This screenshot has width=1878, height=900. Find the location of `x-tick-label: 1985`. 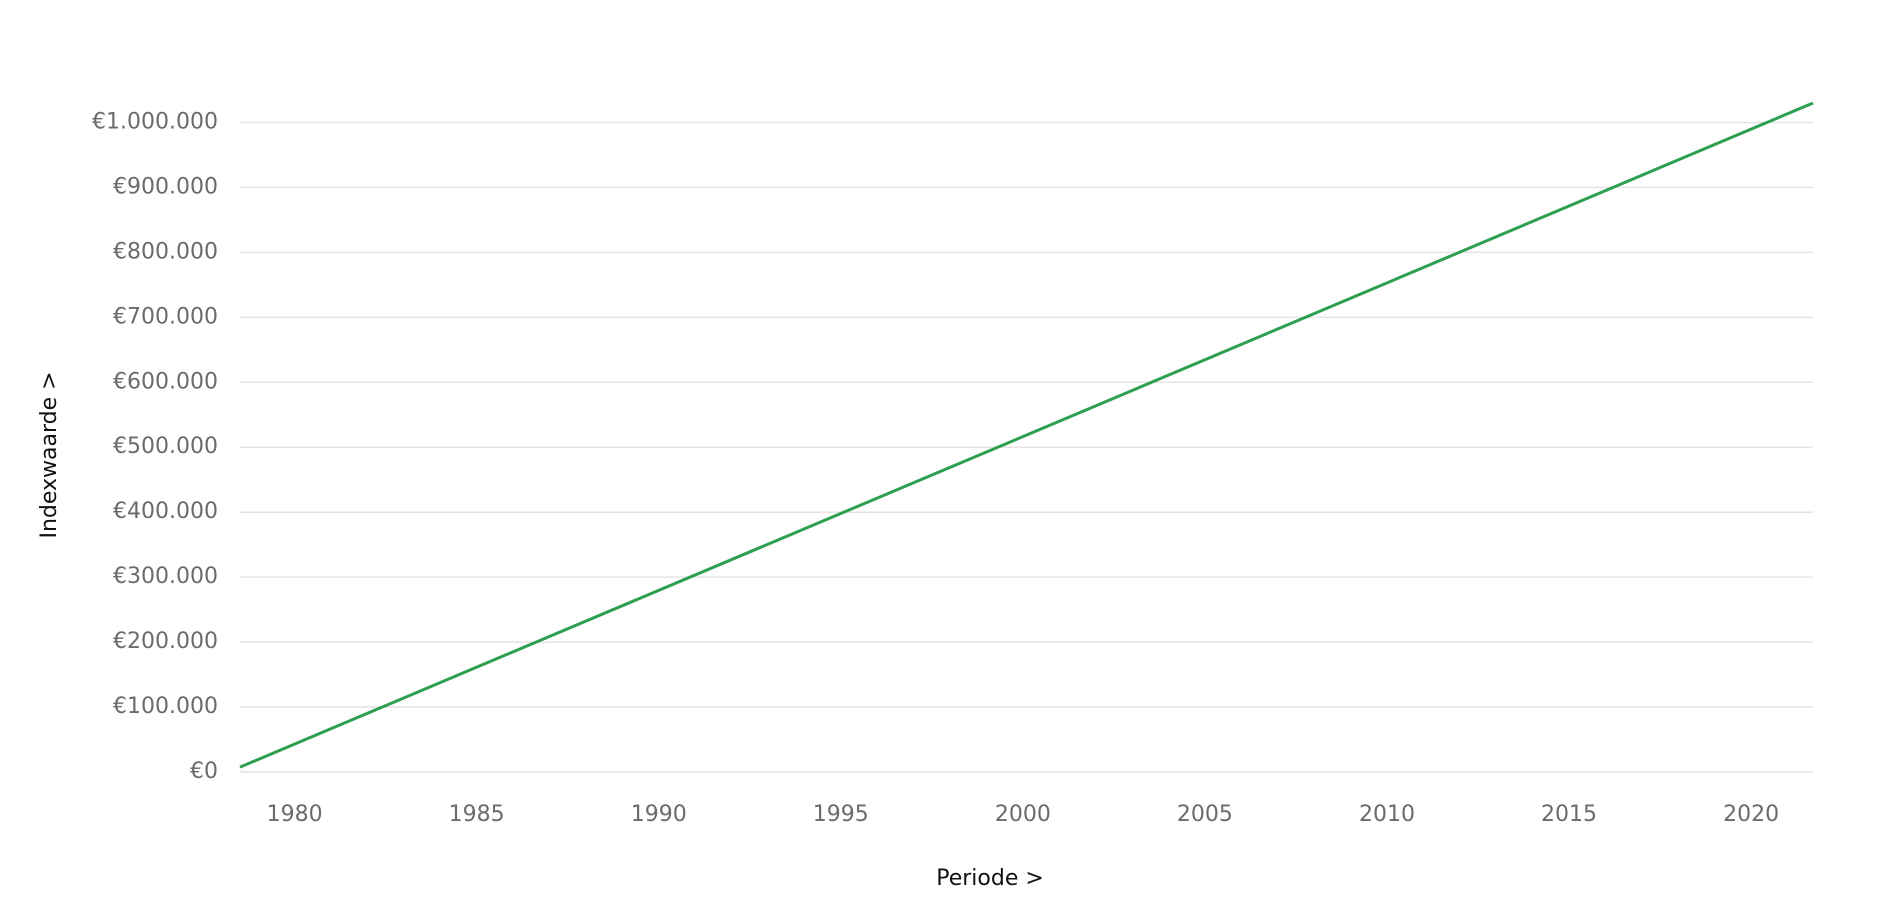

x-tick-label: 1985 is located at coordinates (477, 814).